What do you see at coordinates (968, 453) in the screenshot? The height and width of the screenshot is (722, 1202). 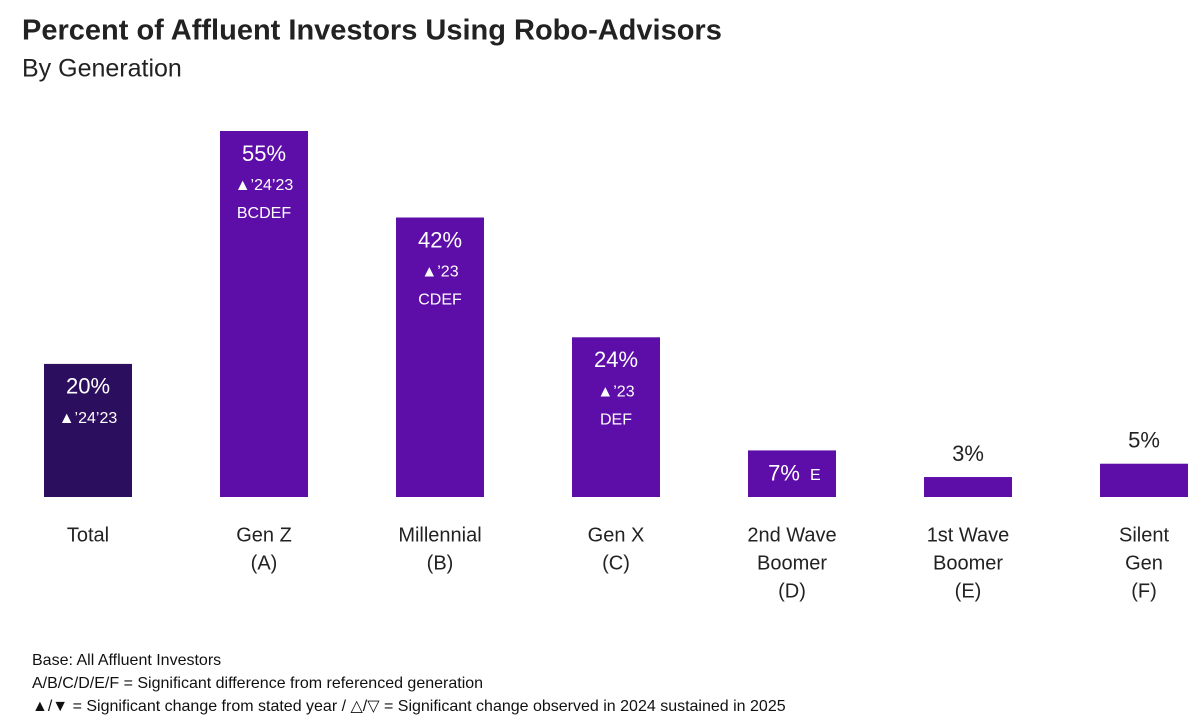 I see `value-label: 3%` at bounding box center [968, 453].